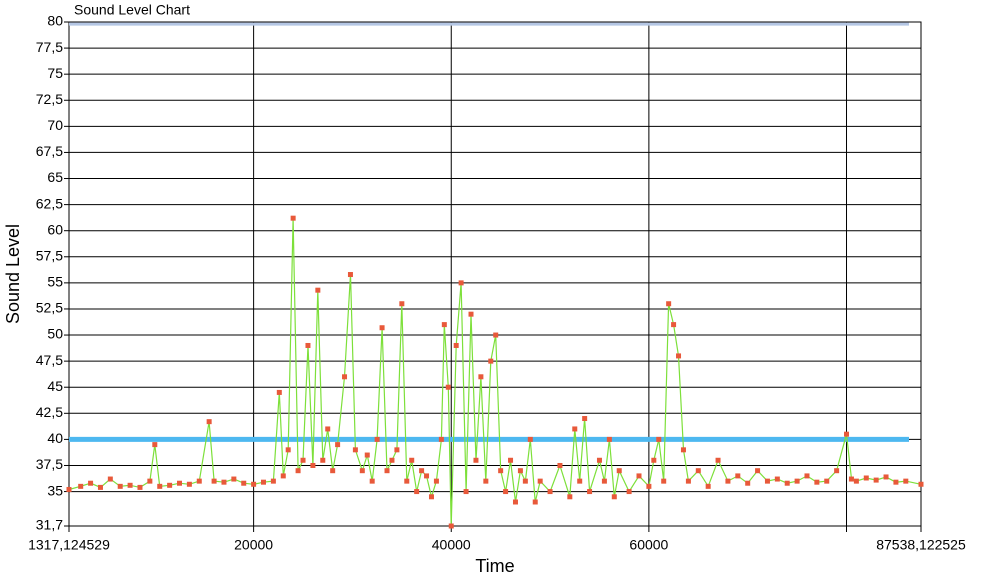 The height and width of the screenshot is (588, 990). I want to click on y-axis-label: Sound Level, so click(13, 274).